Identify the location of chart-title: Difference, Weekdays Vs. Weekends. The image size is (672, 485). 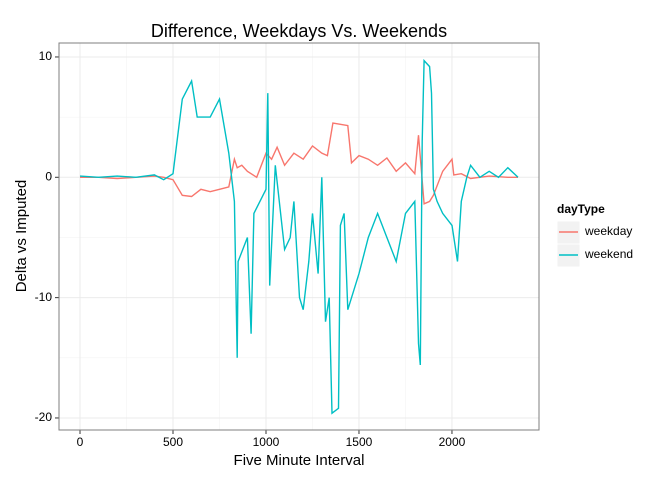
(299, 31).